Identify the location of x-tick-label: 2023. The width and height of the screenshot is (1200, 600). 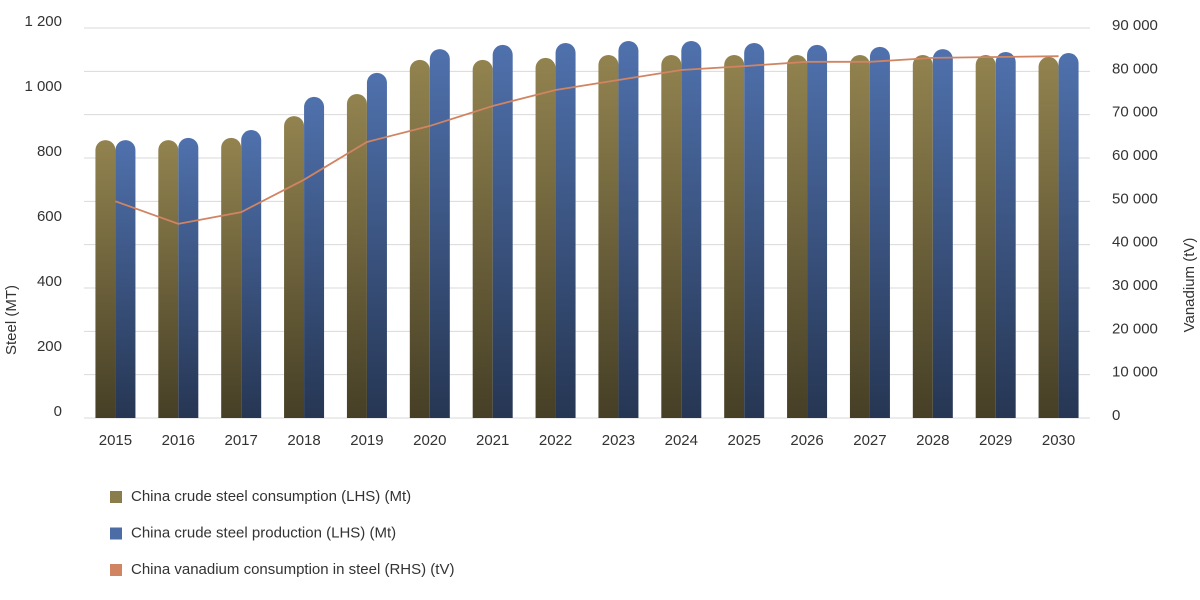
(618, 440).